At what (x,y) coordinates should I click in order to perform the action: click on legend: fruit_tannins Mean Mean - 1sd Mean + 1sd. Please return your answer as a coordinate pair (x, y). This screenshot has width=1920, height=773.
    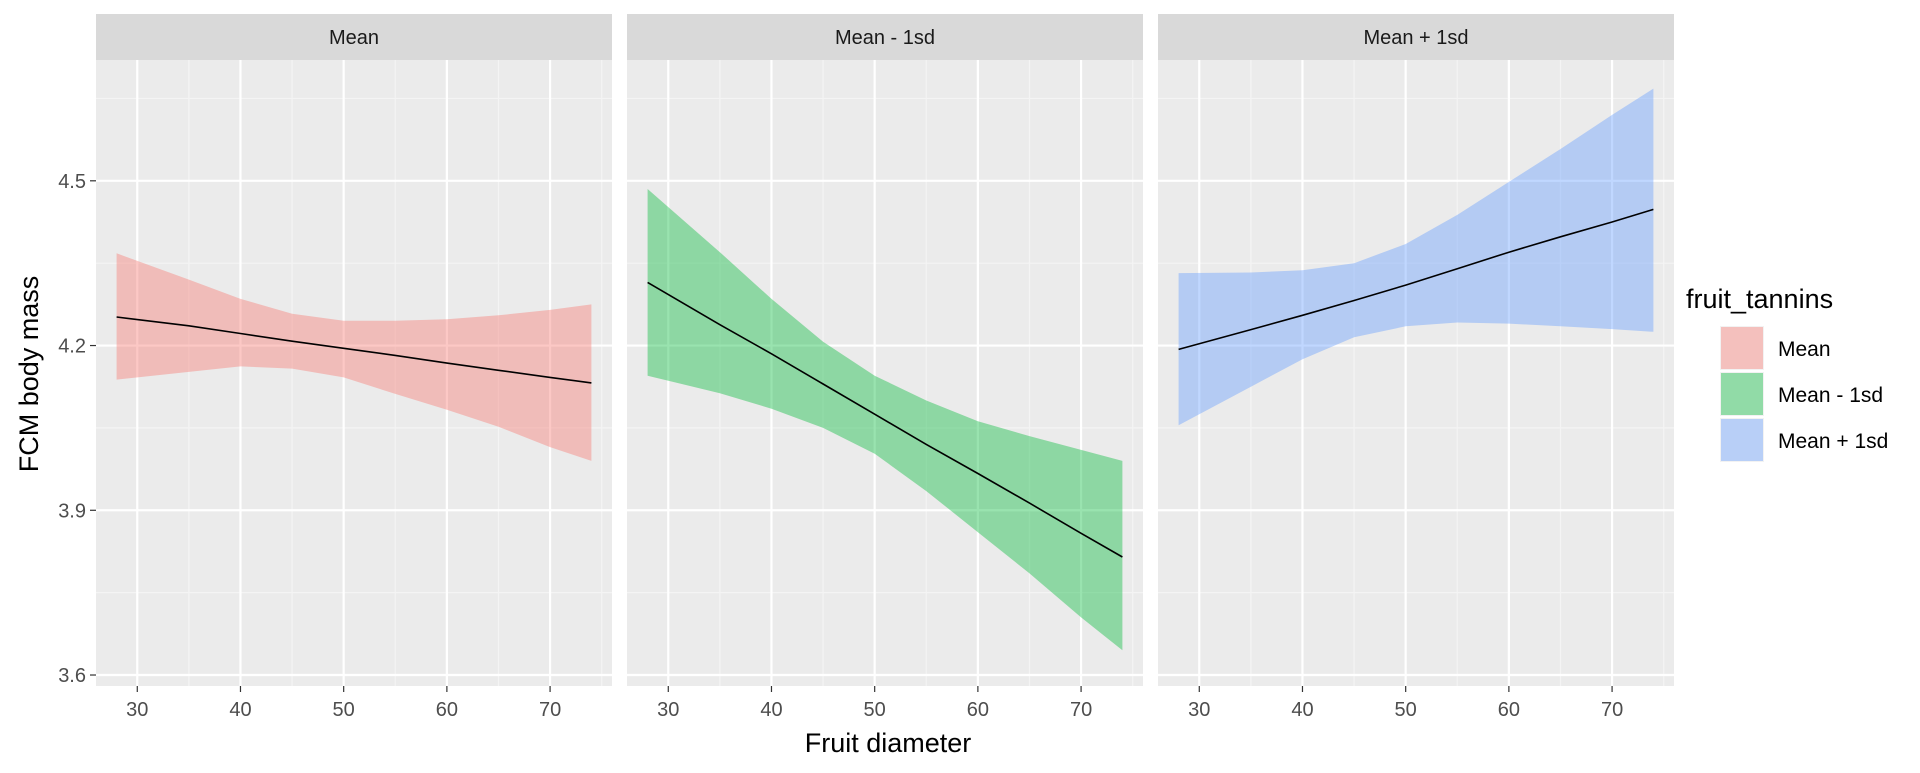
    Looking at the image, I should click on (1787, 373).